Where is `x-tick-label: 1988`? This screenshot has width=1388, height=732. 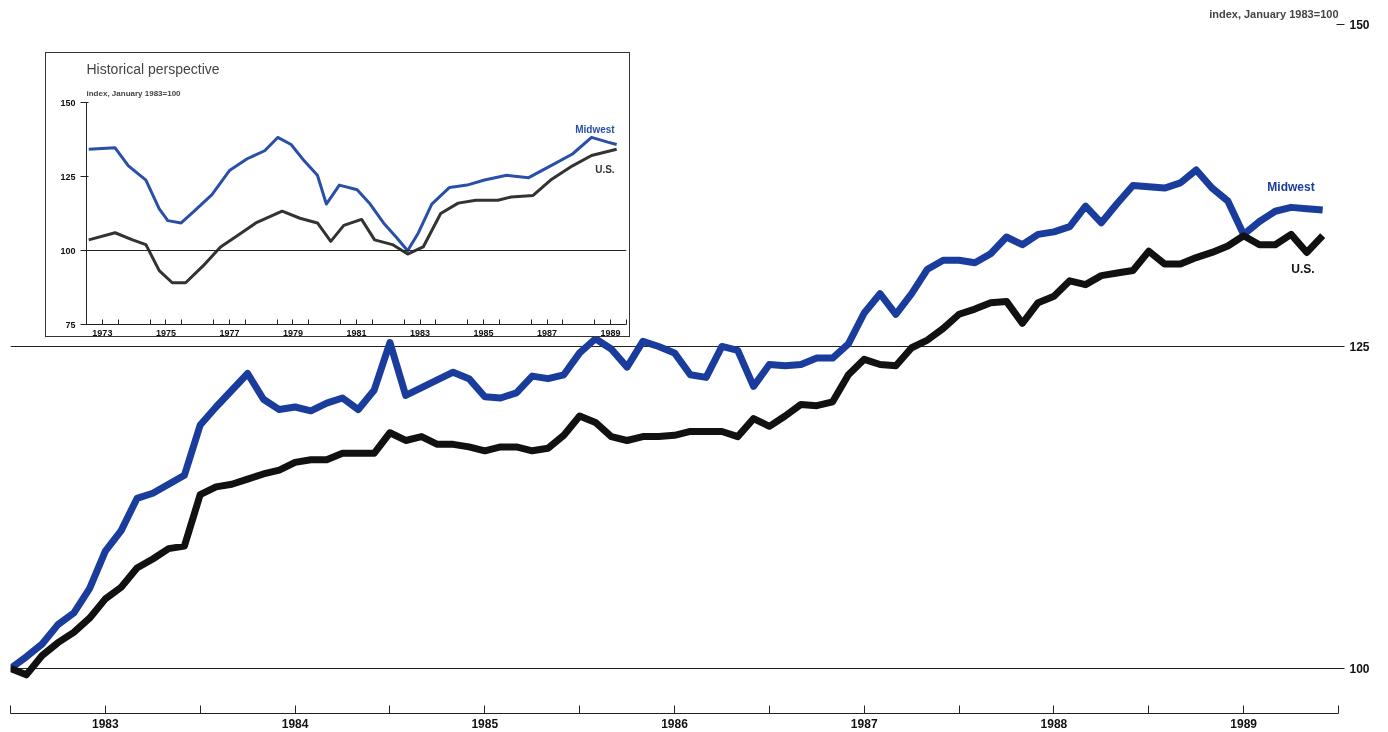
x-tick-label: 1988 is located at coordinates (1054, 723).